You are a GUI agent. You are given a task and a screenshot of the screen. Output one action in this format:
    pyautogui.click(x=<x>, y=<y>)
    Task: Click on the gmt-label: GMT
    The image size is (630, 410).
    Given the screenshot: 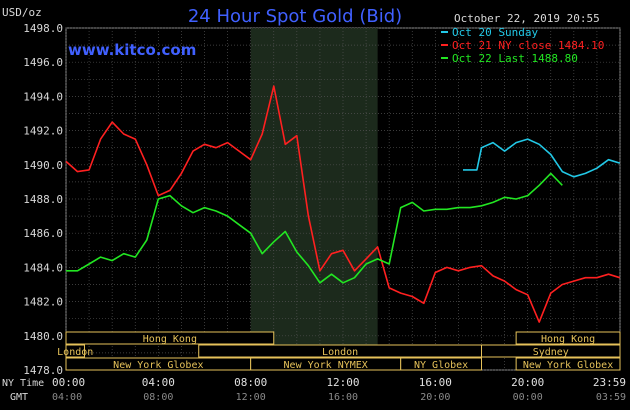 What is the action you would take?
    pyautogui.click(x=19, y=397)
    